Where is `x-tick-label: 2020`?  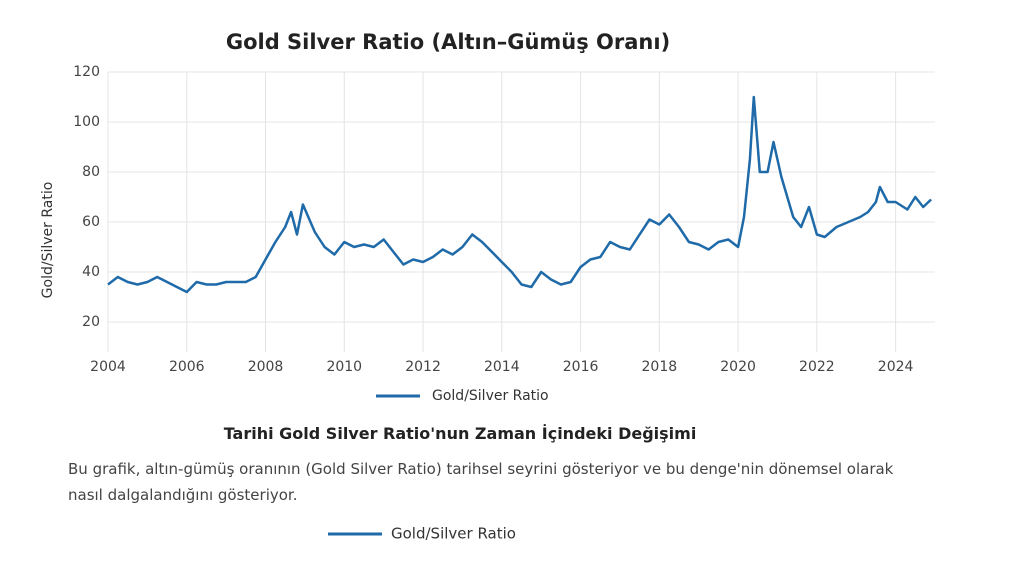 x-tick-label: 2020 is located at coordinates (738, 367).